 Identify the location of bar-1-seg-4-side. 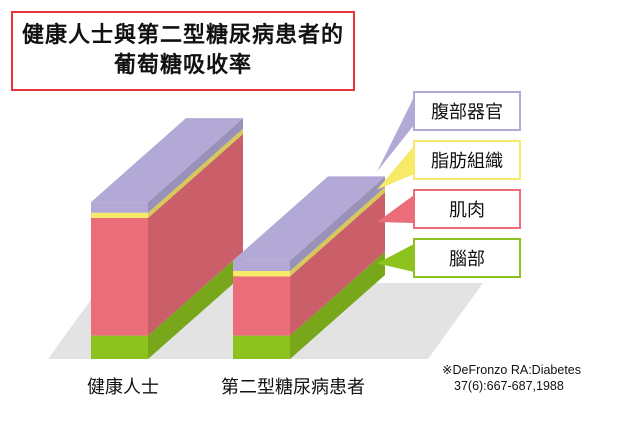
(195, 165).